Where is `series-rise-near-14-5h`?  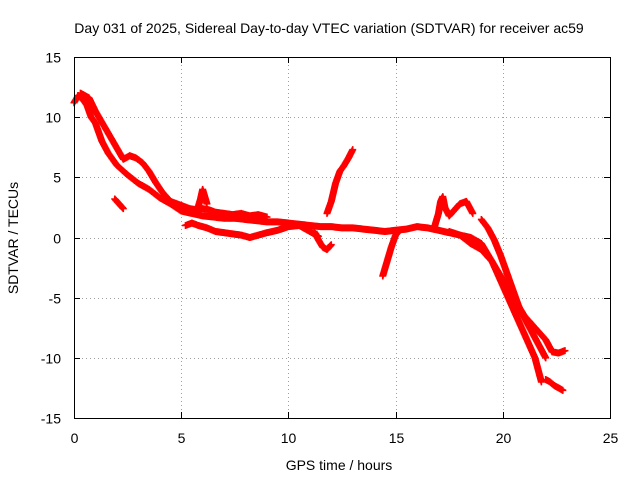
series-rise-near-14-5h is located at coordinates (391, 253).